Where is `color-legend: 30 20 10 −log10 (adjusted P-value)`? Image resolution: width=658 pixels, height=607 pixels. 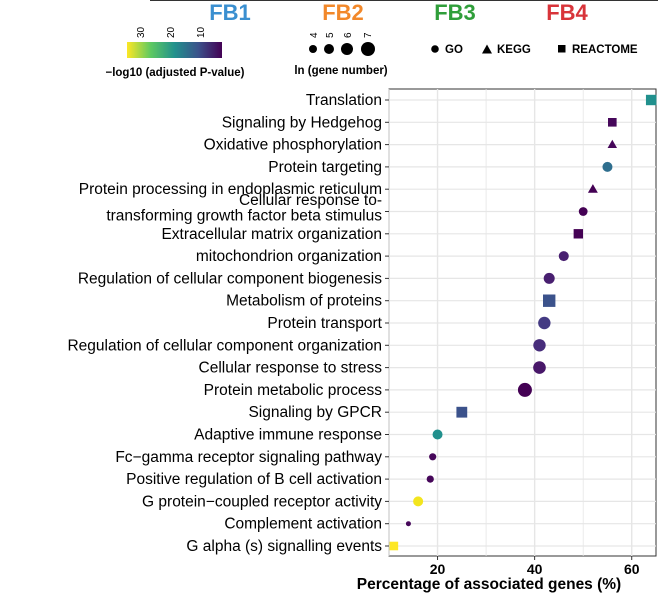
color-legend: 30 20 10 −log10 (adjusted P-value) is located at coordinates (175, 52).